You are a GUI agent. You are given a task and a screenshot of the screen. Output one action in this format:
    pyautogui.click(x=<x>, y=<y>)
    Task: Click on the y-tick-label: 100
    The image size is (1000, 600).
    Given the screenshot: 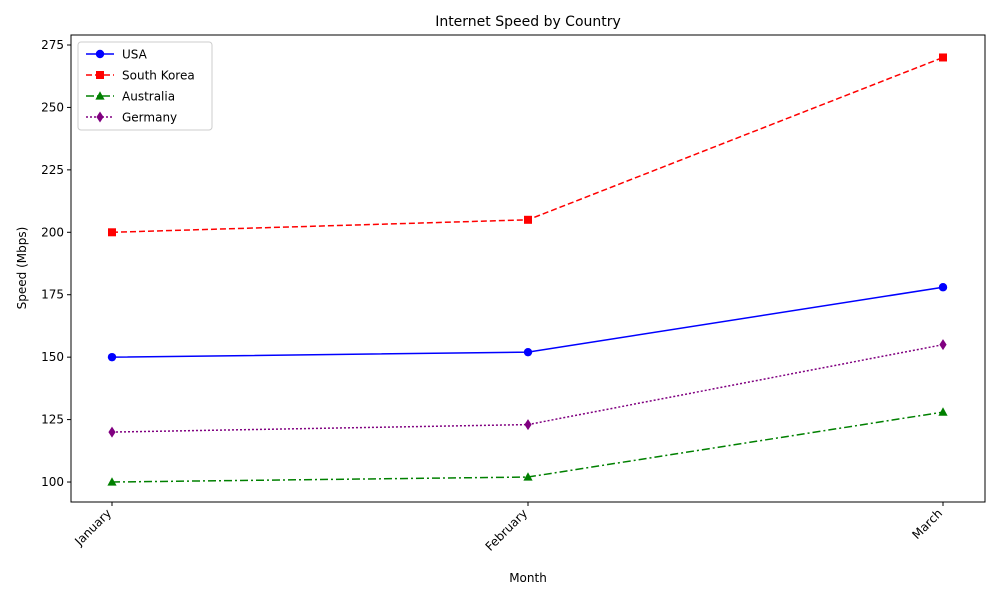 What is the action you would take?
    pyautogui.click(x=52, y=482)
    